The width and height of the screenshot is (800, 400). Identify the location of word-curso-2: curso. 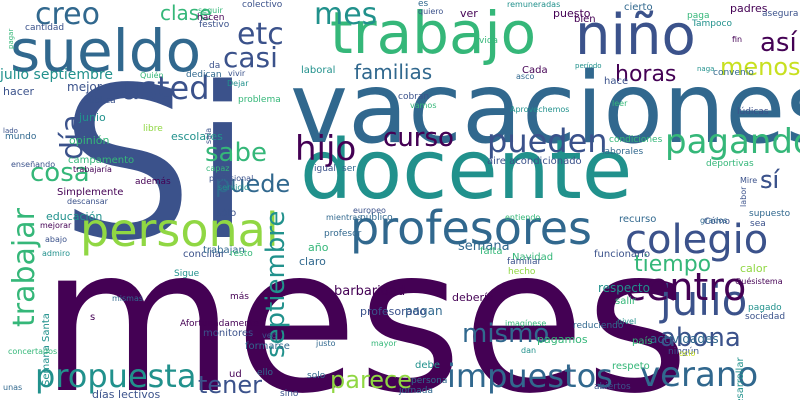
(418, 138).